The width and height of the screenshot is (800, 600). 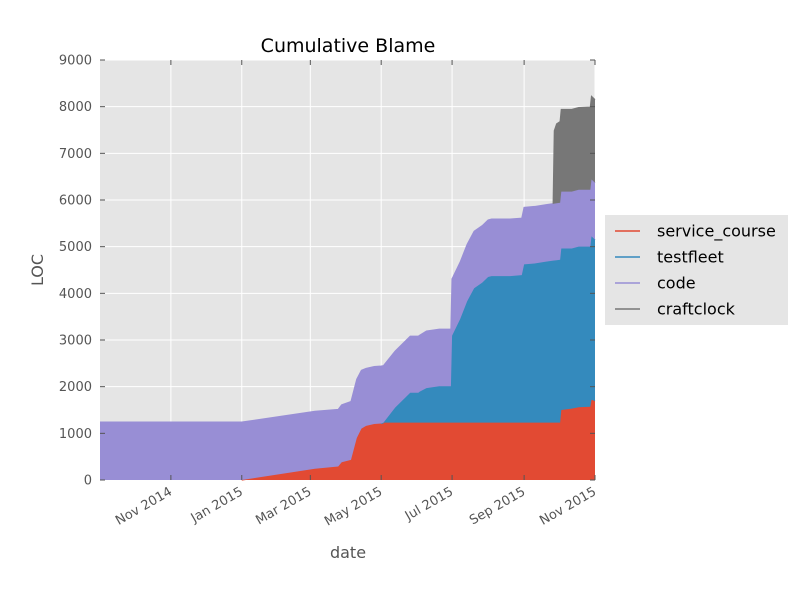 What do you see at coordinates (568, 506) in the screenshot?
I see `x-tick-label: Nov 2015` at bounding box center [568, 506].